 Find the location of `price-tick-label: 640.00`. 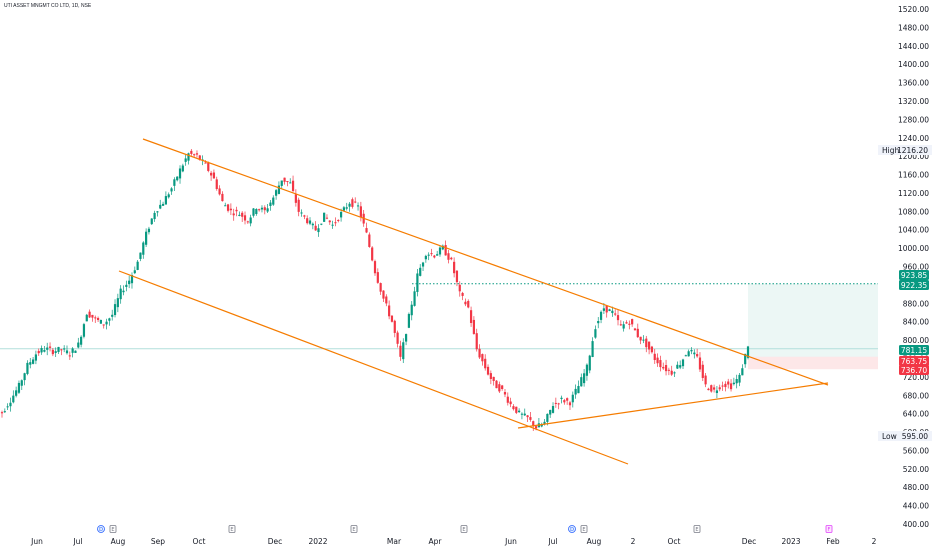

price-tick-label: 640.00 is located at coordinates (916, 414).